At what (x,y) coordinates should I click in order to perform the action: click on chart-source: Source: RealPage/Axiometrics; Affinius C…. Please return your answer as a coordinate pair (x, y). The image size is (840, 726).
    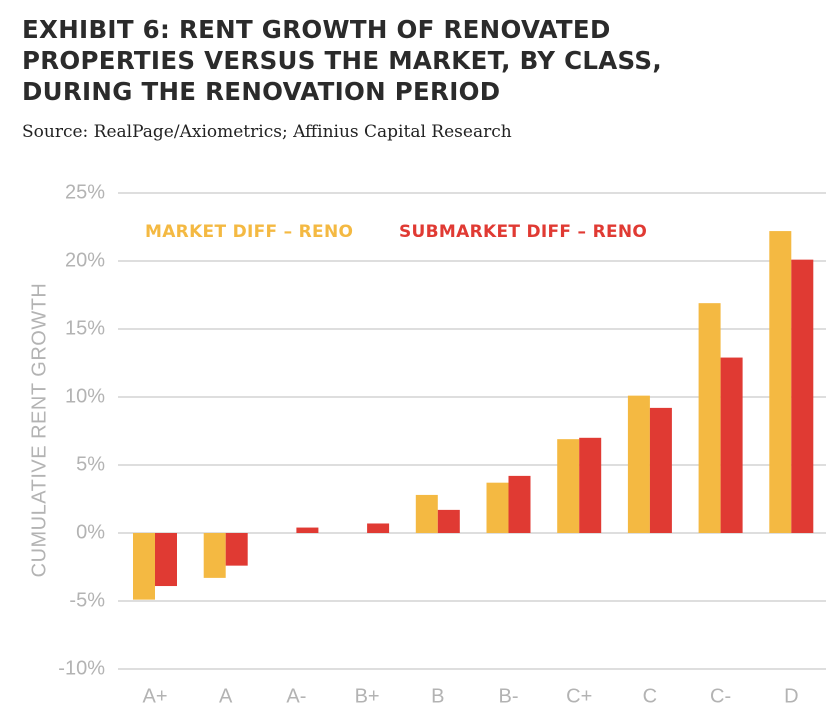
    Looking at the image, I should click on (267, 132).